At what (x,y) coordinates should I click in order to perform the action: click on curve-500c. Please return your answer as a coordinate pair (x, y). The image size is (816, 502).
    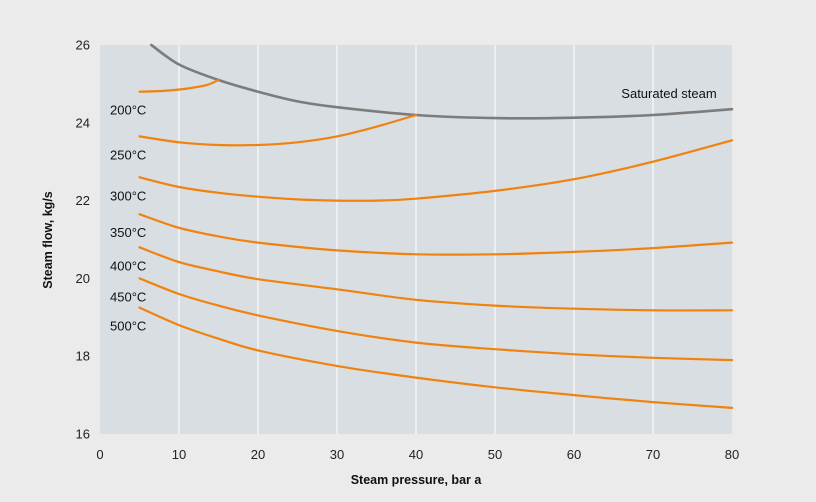
    Looking at the image, I should click on (436, 357).